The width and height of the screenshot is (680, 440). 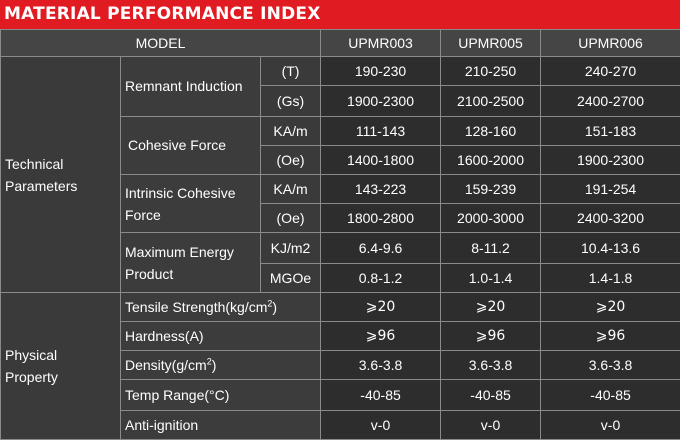 I want to click on value-cell: 190-230, so click(x=381, y=71).